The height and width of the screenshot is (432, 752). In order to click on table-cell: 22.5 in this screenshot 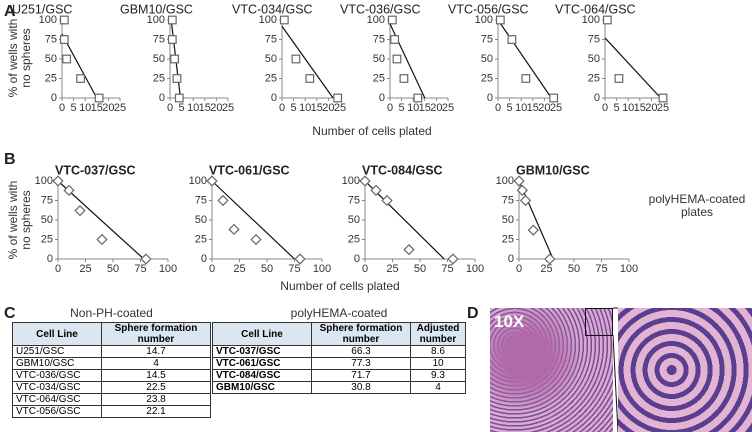, I will do `click(156, 387)`.